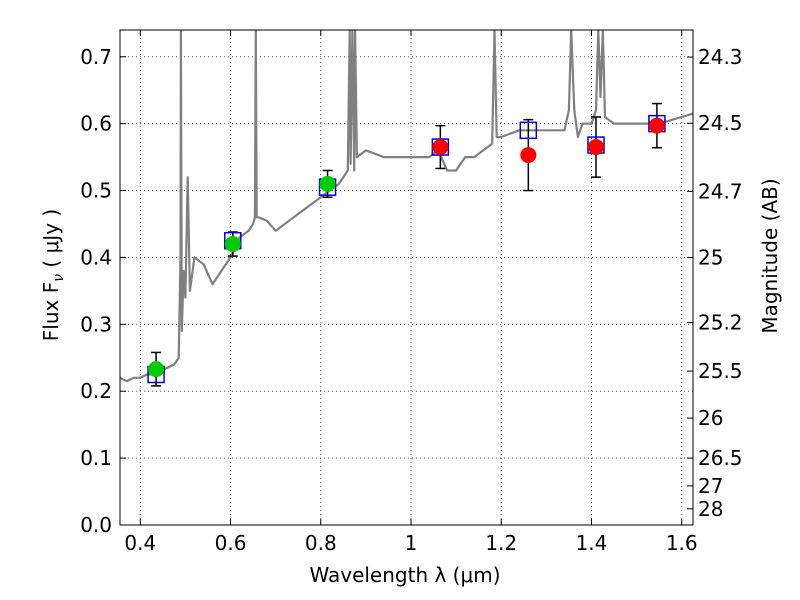  What do you see at coordinates (96, 458) in the screenshot?
I see `y-tick-label: 0.1` at bounding box center [96, 458].